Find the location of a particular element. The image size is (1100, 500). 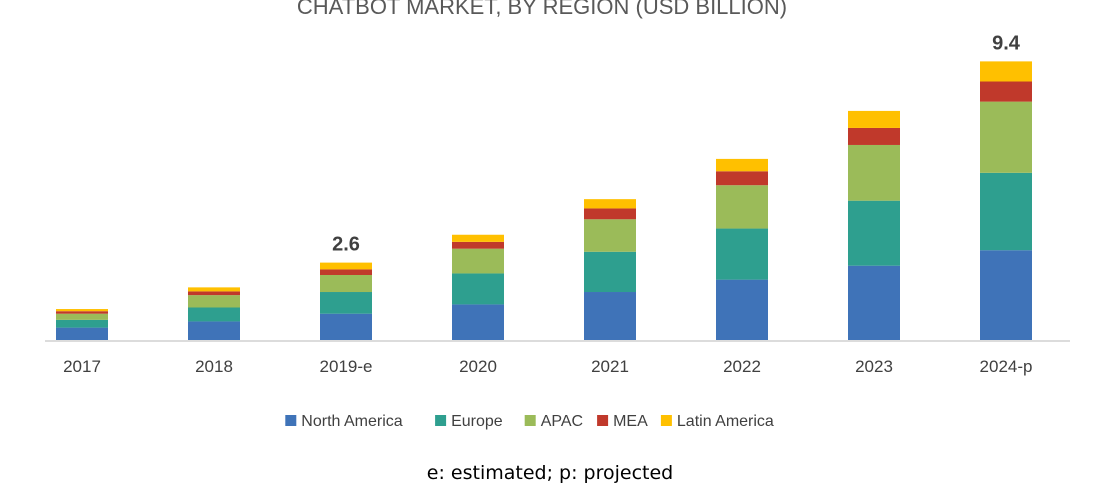

x-tick-label: 2024-p is located at coordinates (1006, 366).